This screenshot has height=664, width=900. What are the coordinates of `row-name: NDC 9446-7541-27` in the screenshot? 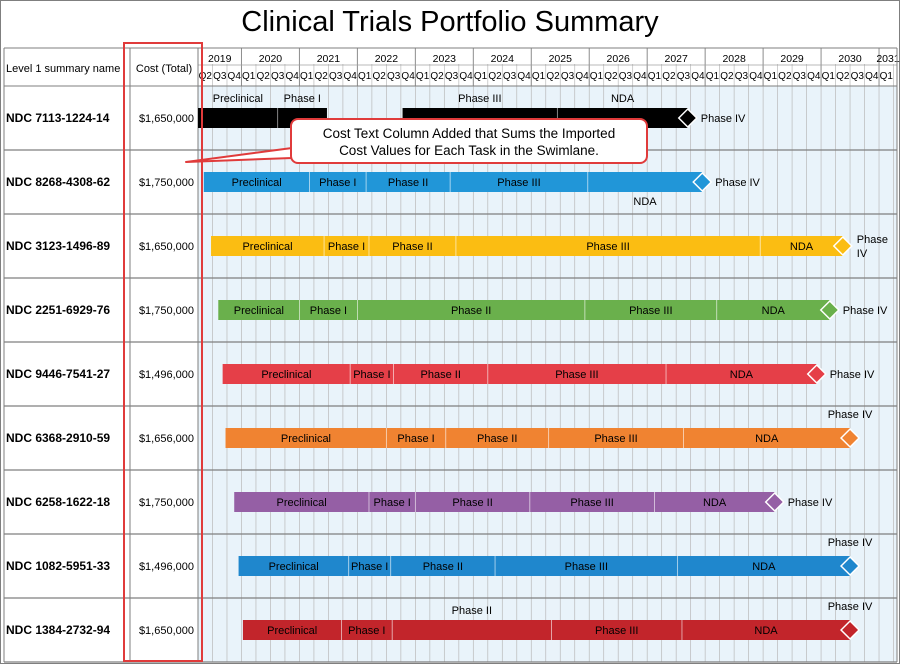 It's located at (58, 374).